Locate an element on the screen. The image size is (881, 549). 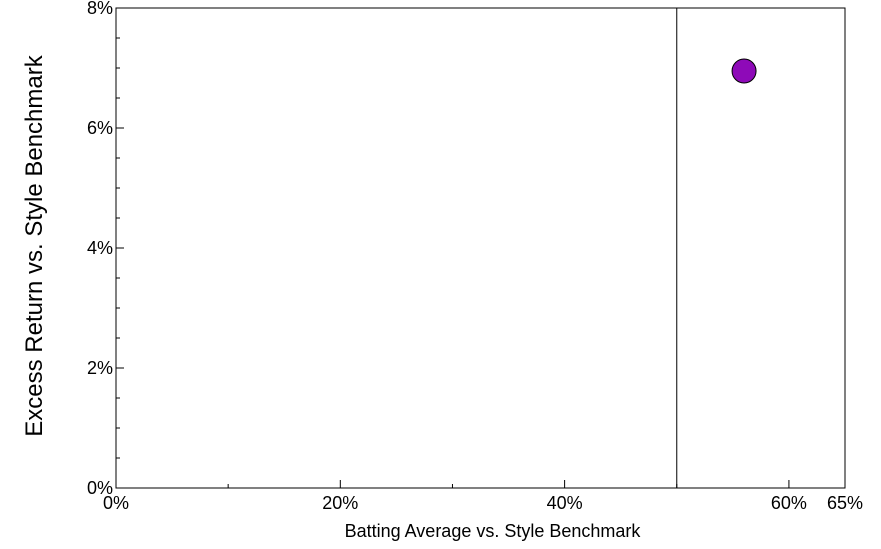
y-tick-label: 2% is located at coordinates (100, 368).